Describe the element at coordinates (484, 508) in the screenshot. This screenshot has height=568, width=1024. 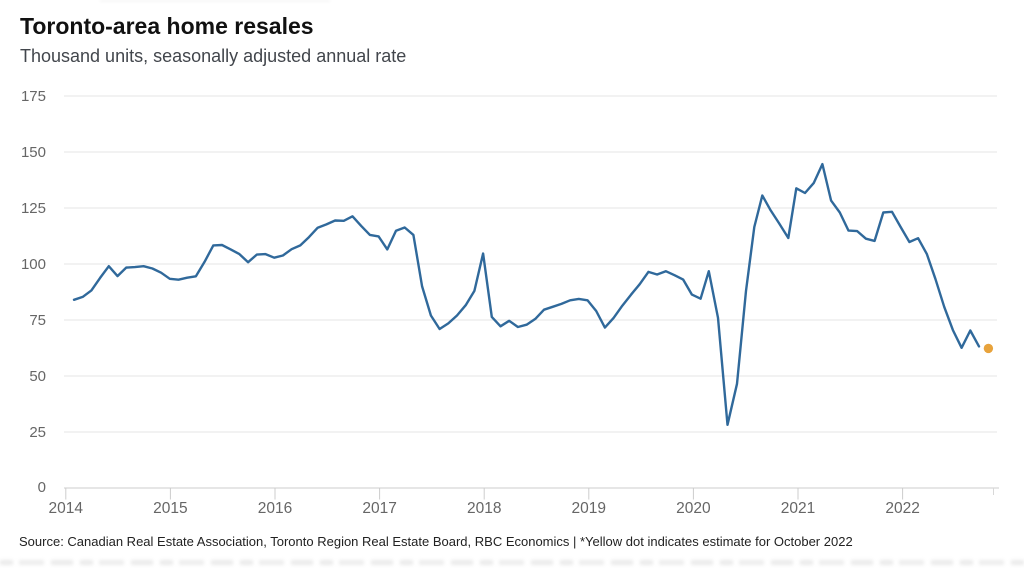
I see `svg-text: 2018` at that location.